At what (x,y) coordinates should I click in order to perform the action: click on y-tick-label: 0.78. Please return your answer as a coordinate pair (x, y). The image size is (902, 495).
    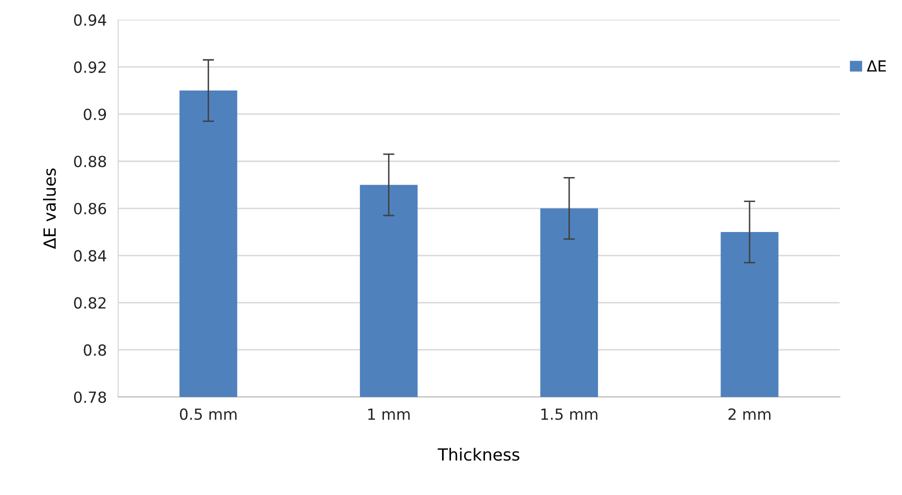
    Looking at the image, I should click on (90, 397).